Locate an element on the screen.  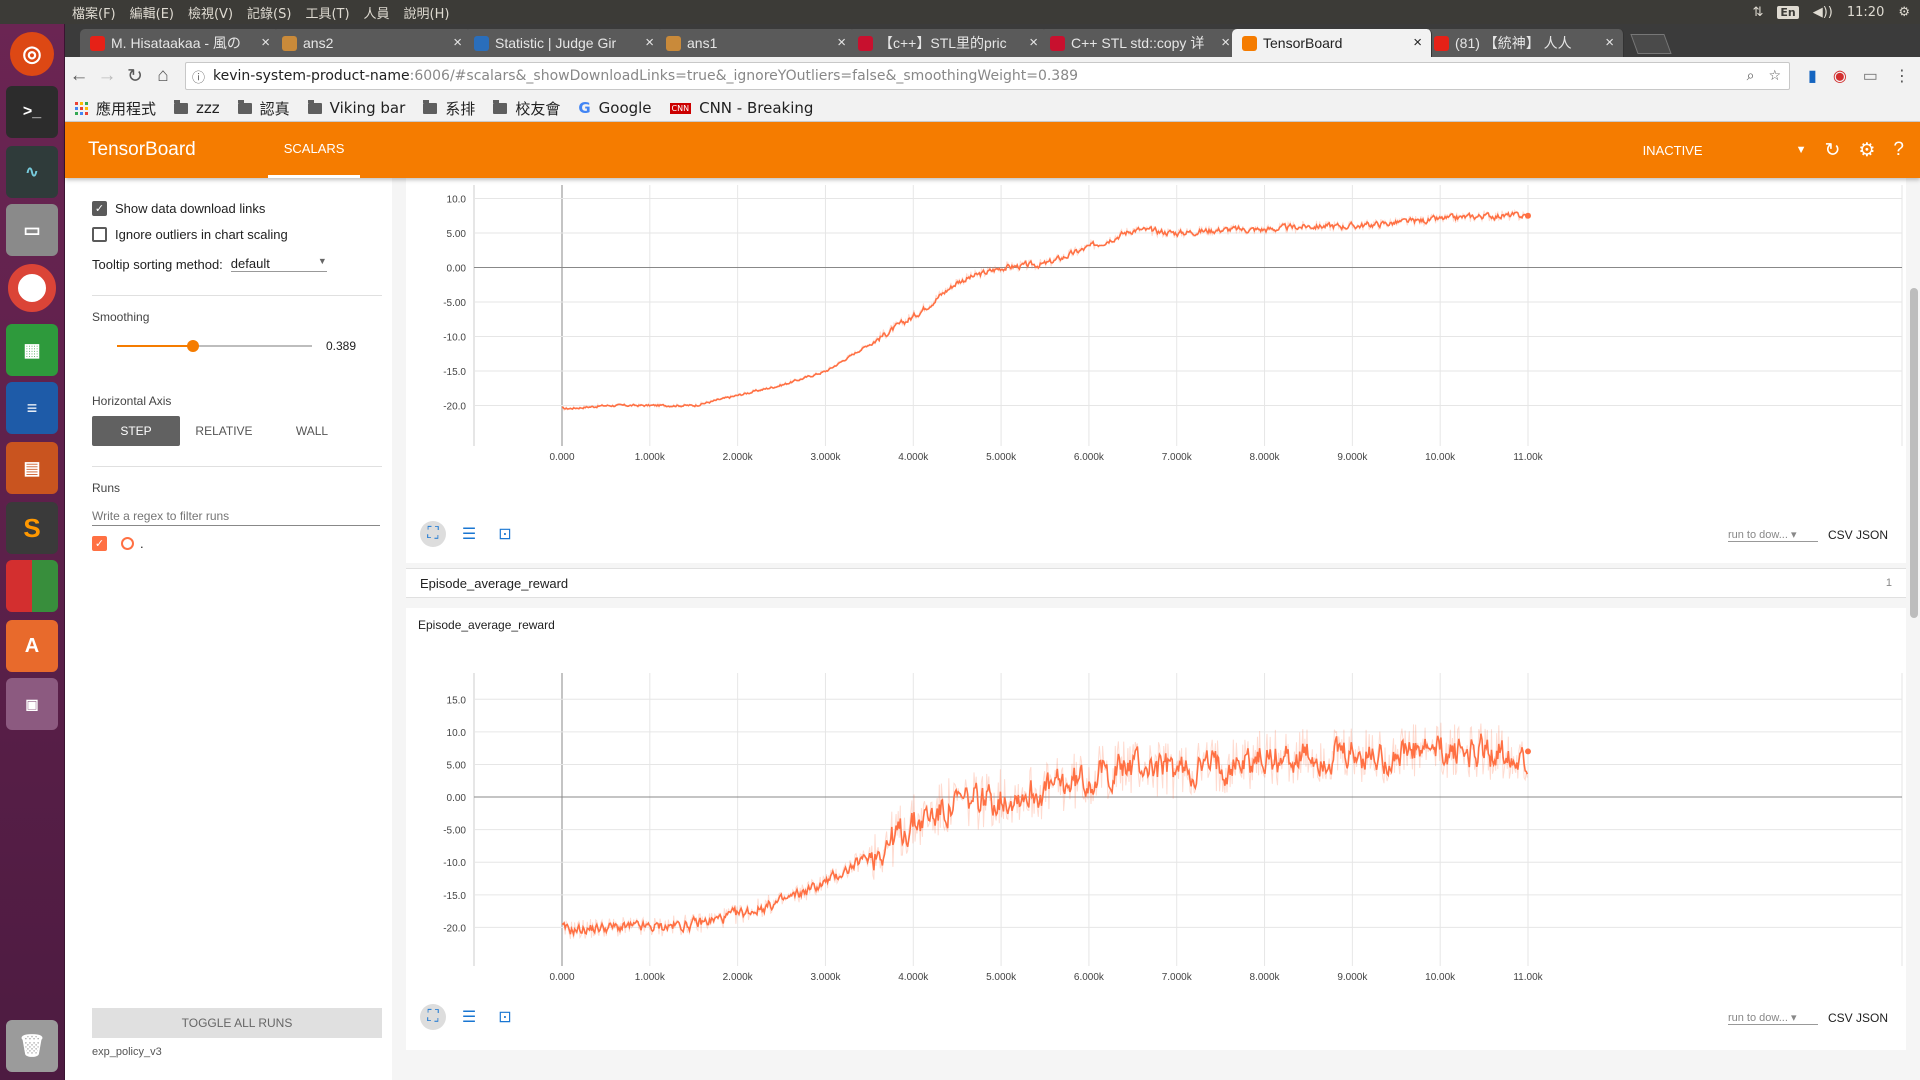
axis-step-button: STEP is located at coordinates (136, 431).